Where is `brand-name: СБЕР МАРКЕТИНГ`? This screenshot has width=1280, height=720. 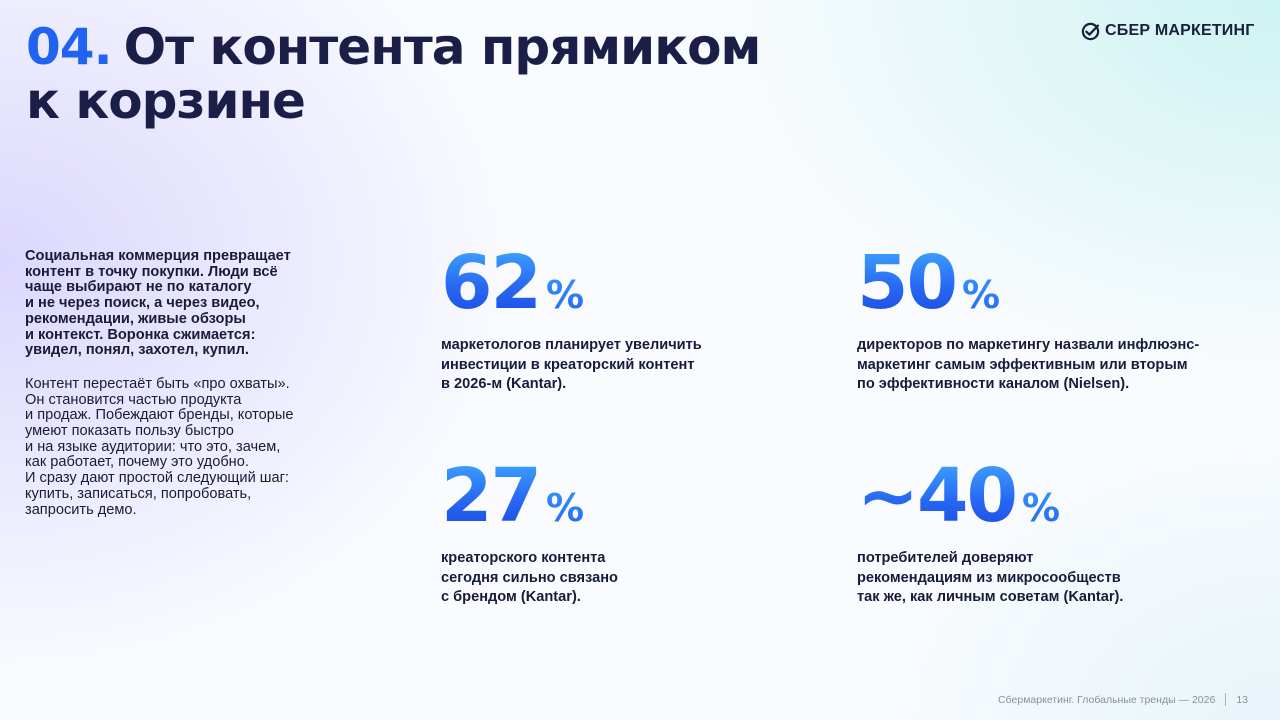 brand-name: СБЕР МАРКЕТИНГ is located at coordinates (1180, 30).